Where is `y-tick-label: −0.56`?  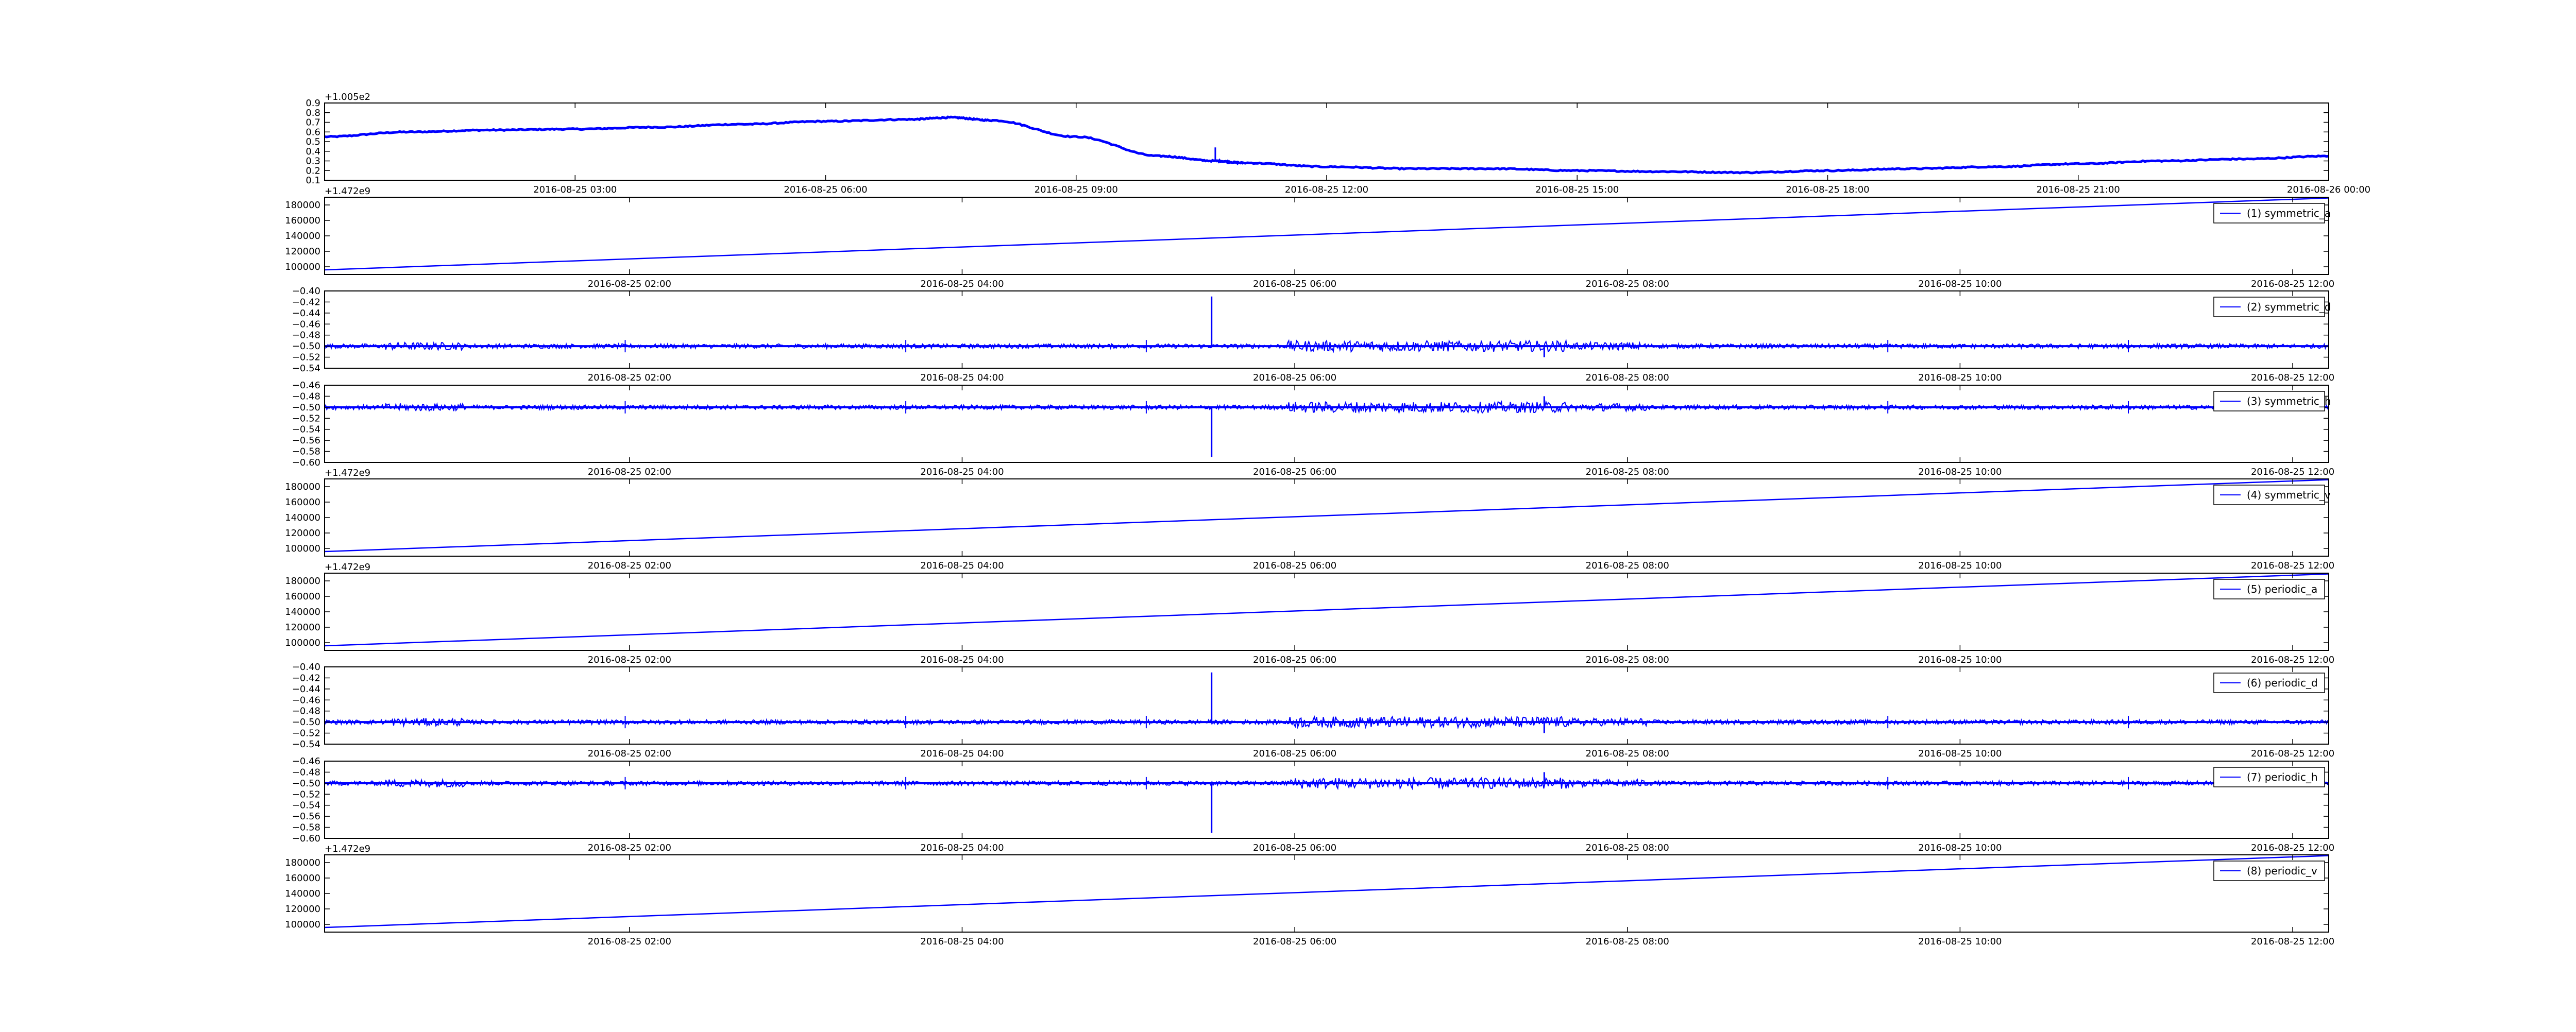
y-tick-label: −0.56 is located at coordinates (306, 816).